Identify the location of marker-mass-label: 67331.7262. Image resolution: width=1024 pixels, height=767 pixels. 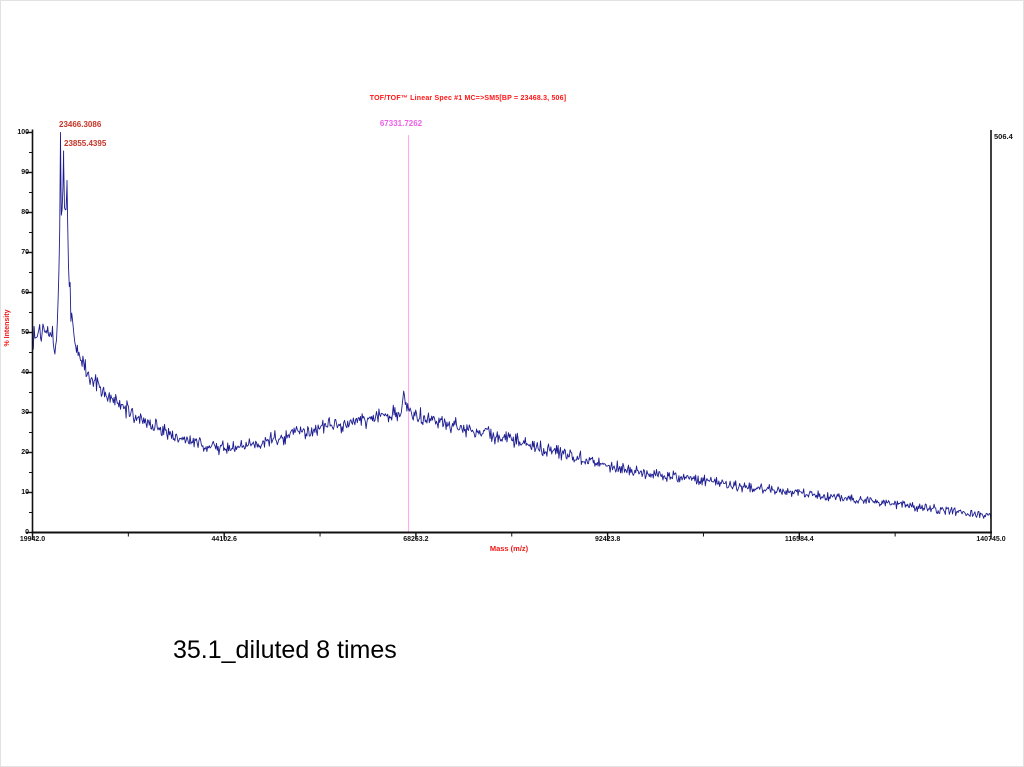
(401, 123).